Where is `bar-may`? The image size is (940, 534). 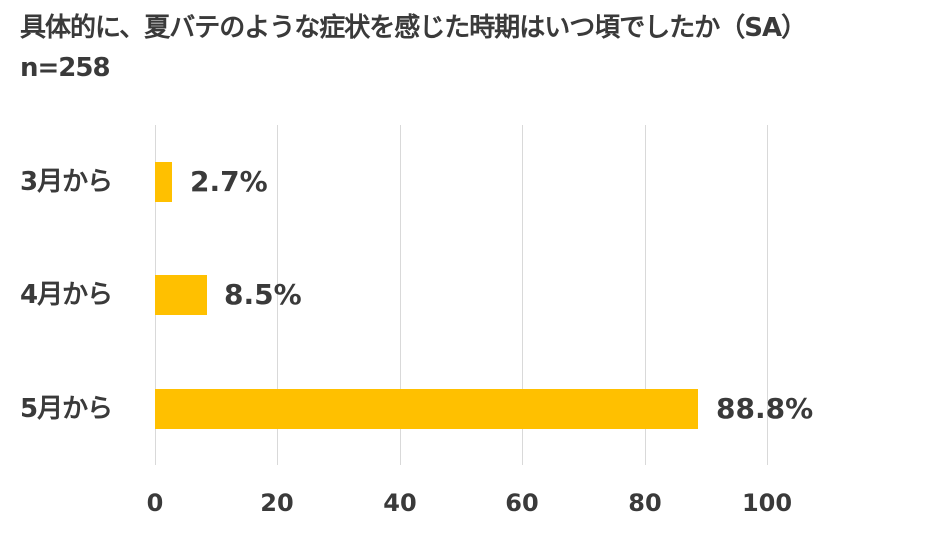
bar-may is located at coordinates (426, 409).